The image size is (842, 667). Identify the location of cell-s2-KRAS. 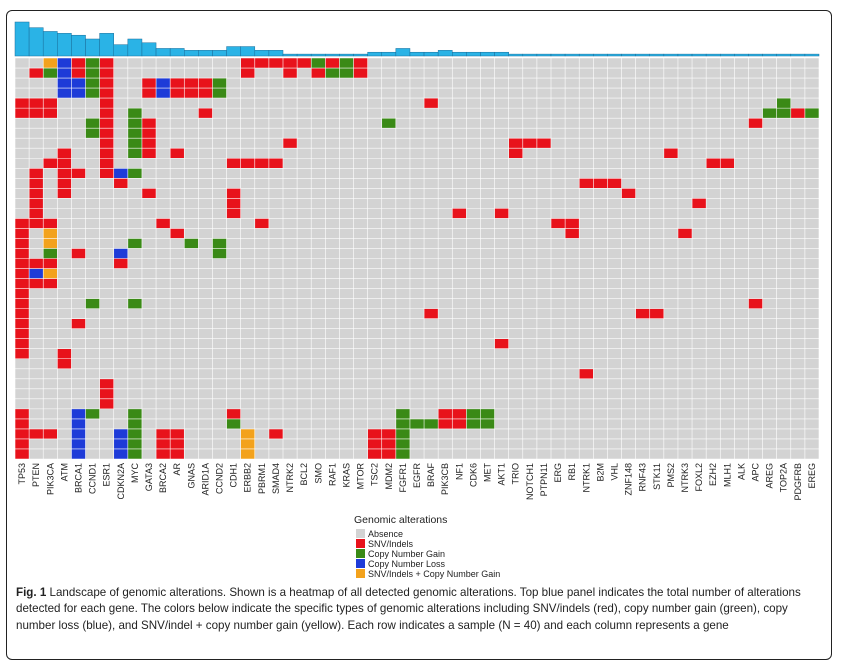
(346, 73).